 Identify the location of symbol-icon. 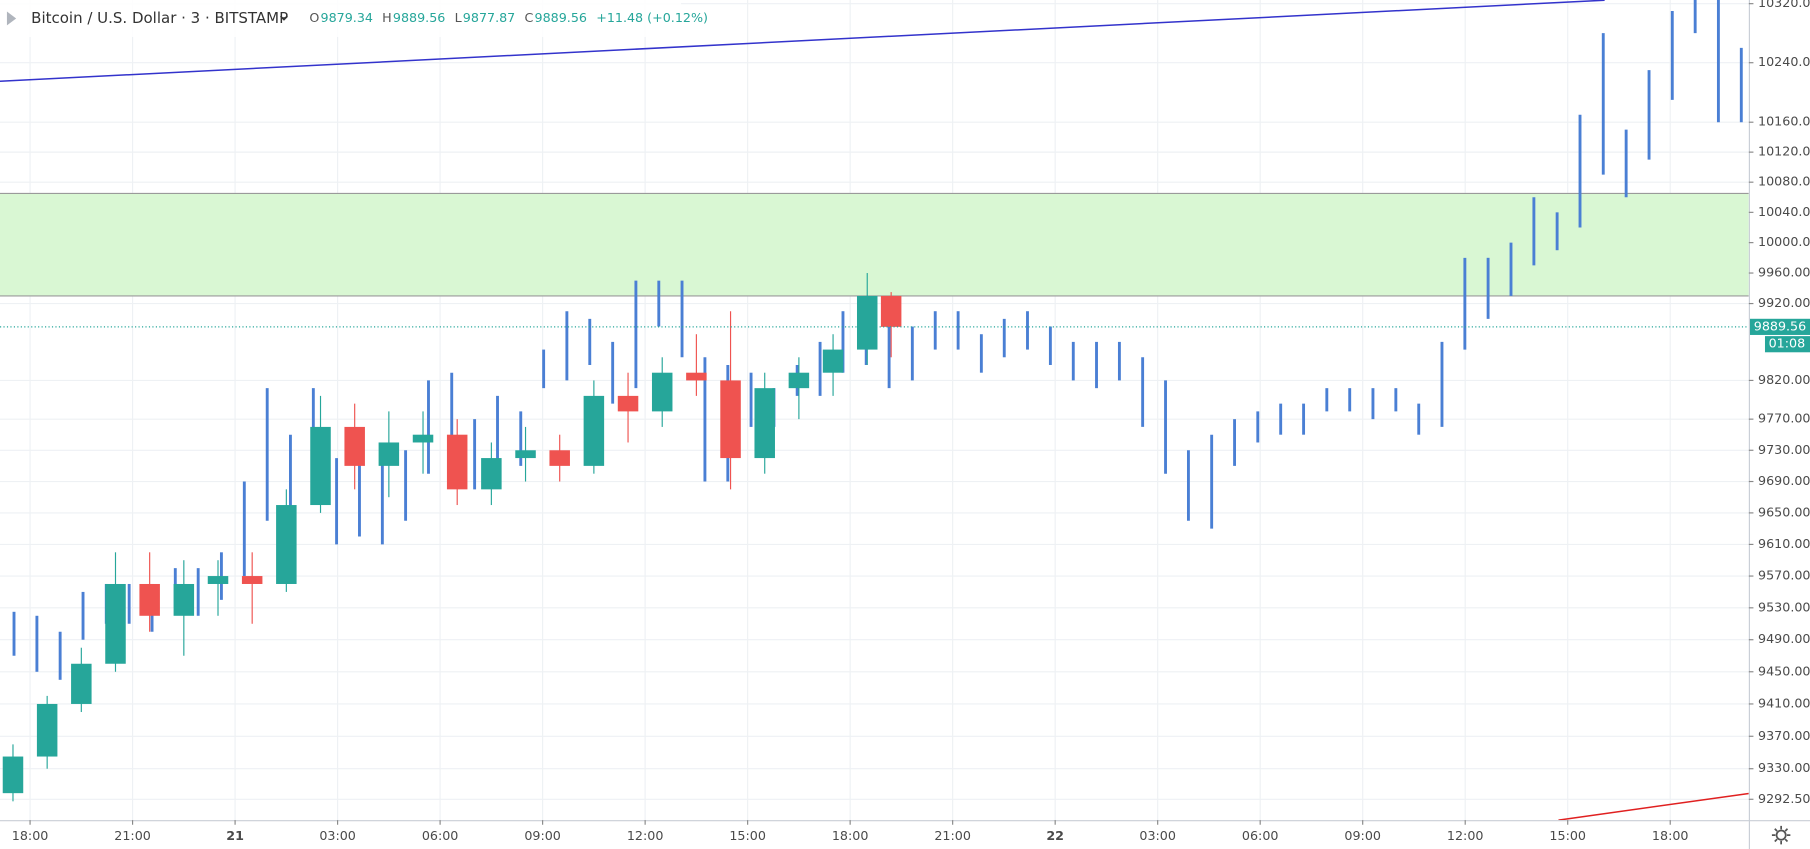
(11, 18).